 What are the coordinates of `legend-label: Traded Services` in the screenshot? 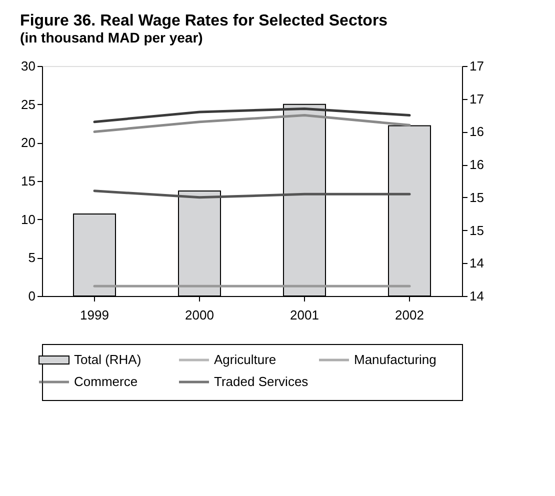 It's located at (261, 381).